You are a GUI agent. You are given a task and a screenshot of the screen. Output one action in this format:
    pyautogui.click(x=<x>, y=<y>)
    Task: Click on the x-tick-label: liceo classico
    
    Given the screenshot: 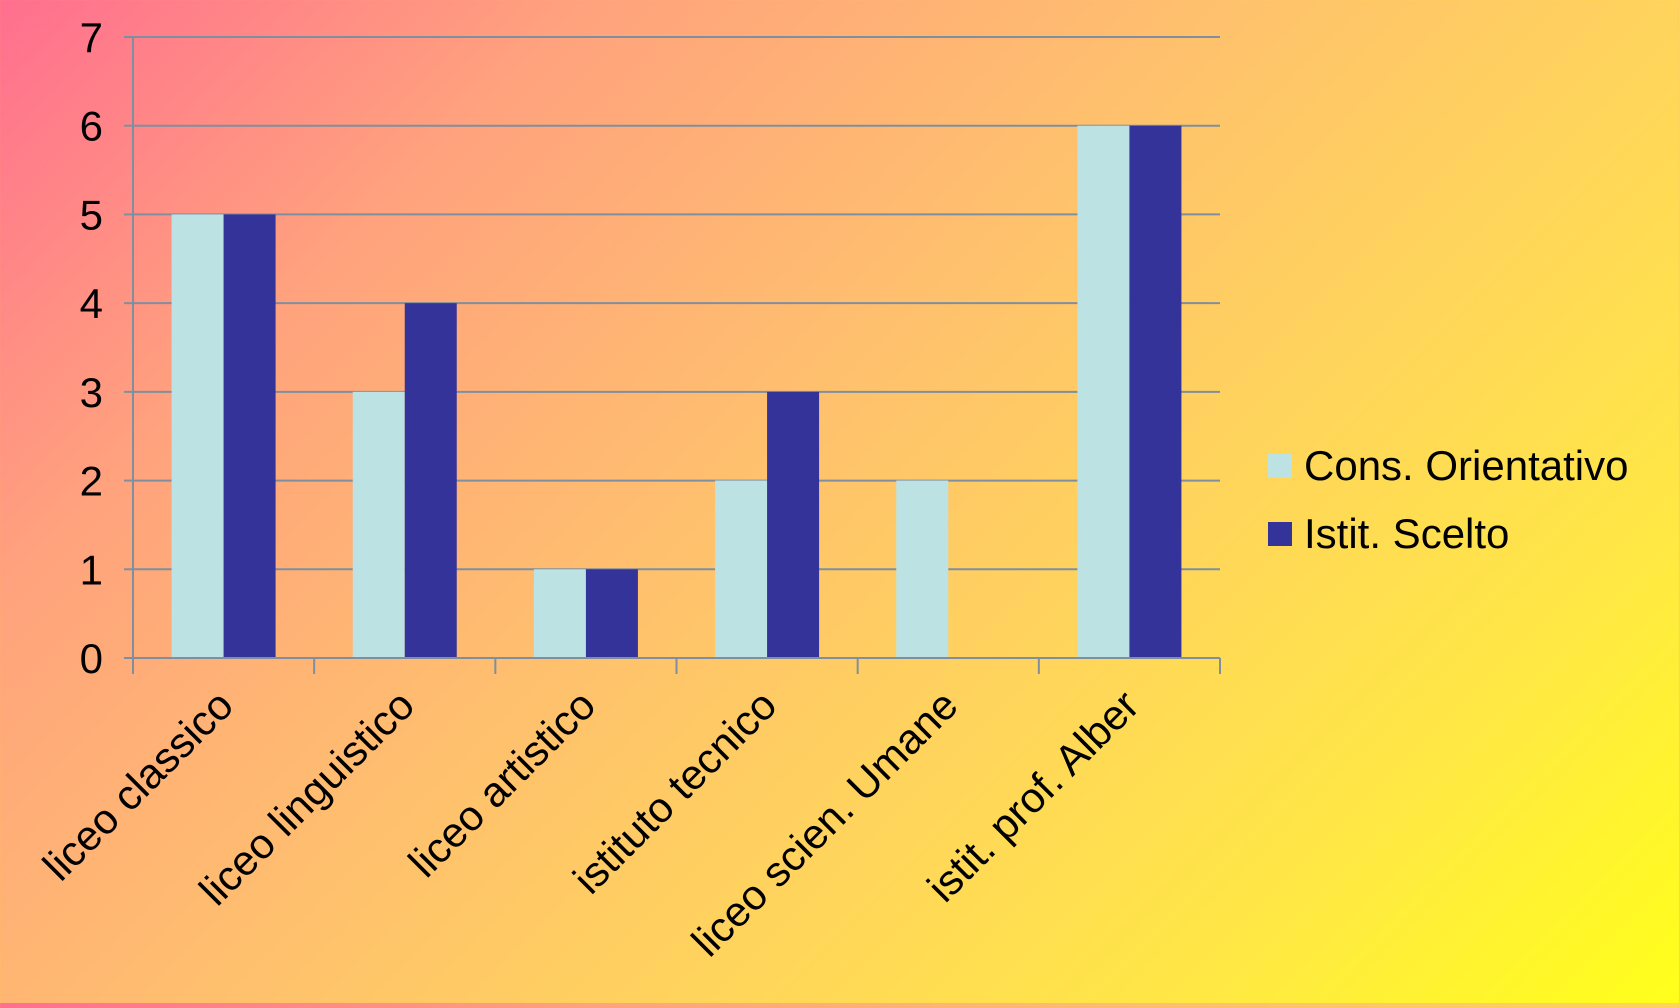 What is the action you would take?
    pyautogui.click(x=138, y=785)
    